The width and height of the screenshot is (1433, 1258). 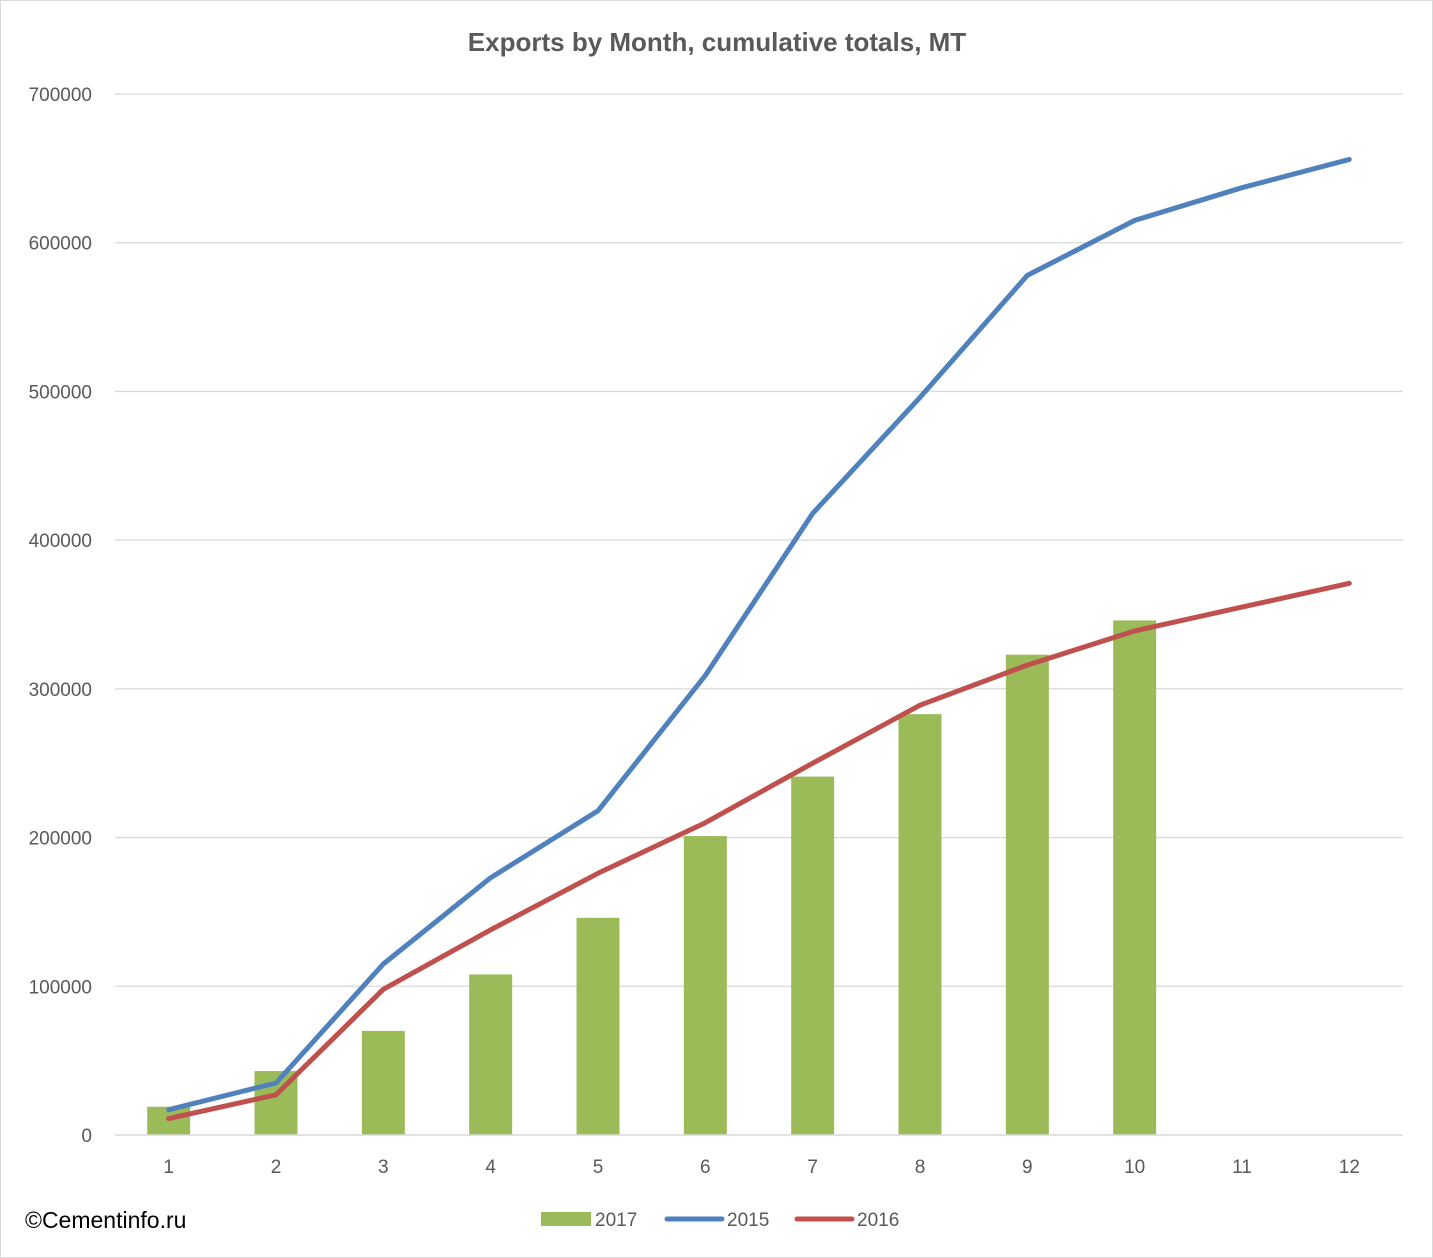 What do you see at coordinates (920, 1167) in the screenshot?
I see `x-tick-label: 8` at bounding box center [920, 1167].